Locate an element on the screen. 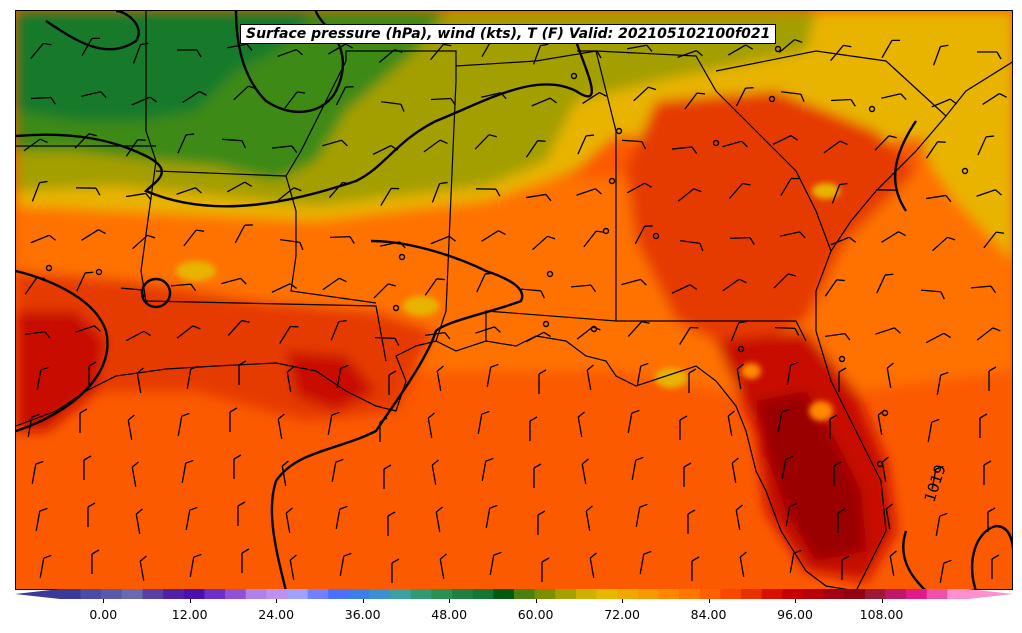 The height and width of the screenshot is (633, 1022). colorbar-tick-label: 96.00 is located at coordinates (795, 614).